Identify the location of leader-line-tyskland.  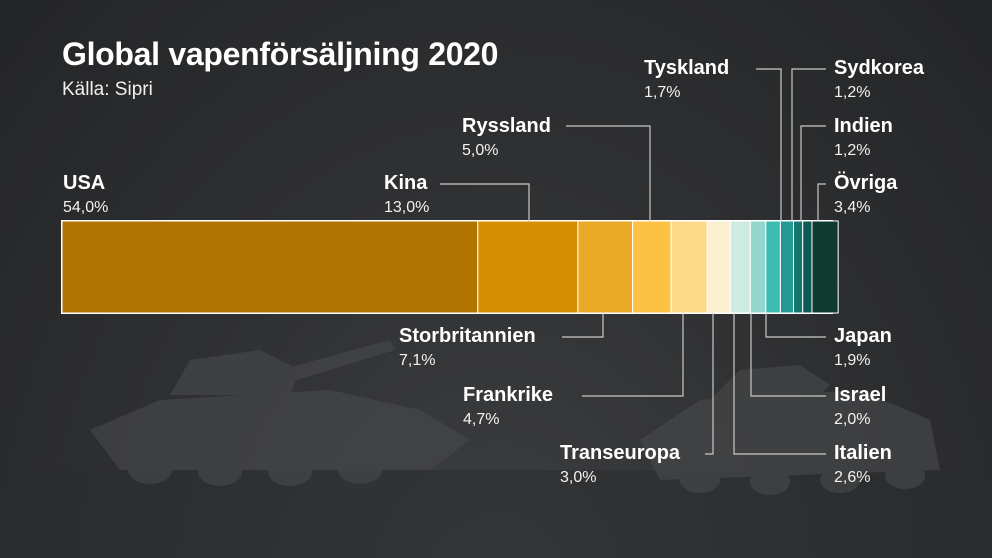
(769, 144).